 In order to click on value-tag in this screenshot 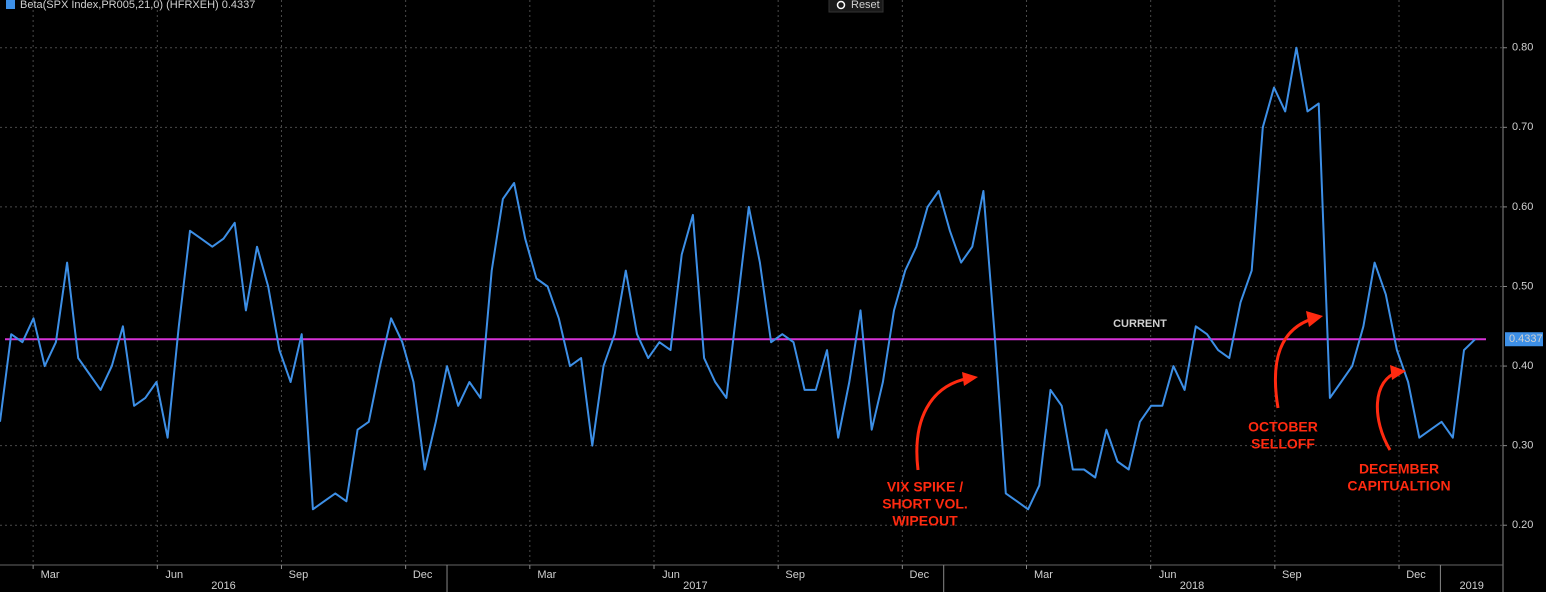, I will do `click(1524, 339)`.